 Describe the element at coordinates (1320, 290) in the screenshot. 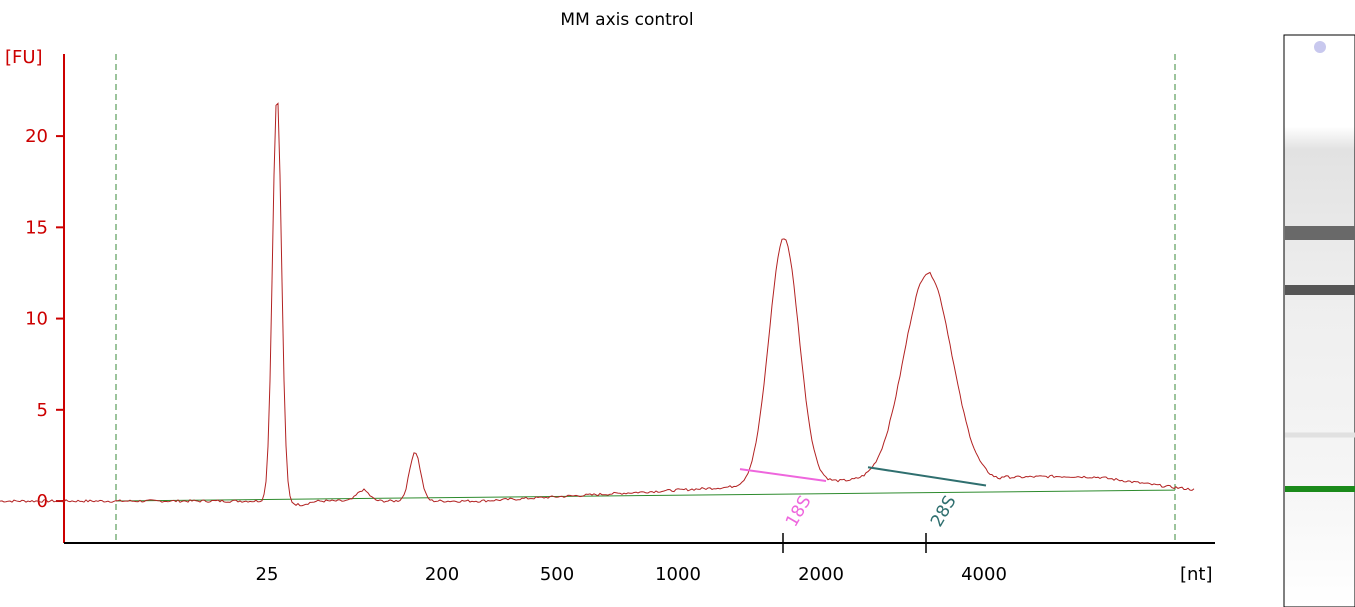

I see `gel-band-middle` at that location.